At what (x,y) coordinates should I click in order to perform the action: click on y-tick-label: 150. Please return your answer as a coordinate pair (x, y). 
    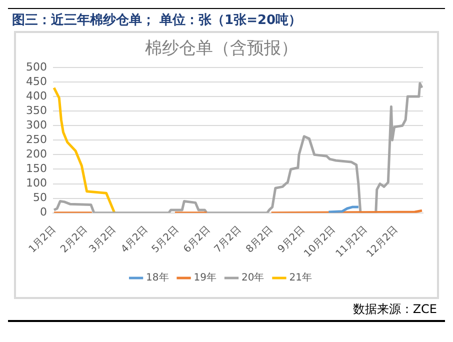
    Looking at the image, I should click on (36, 169).